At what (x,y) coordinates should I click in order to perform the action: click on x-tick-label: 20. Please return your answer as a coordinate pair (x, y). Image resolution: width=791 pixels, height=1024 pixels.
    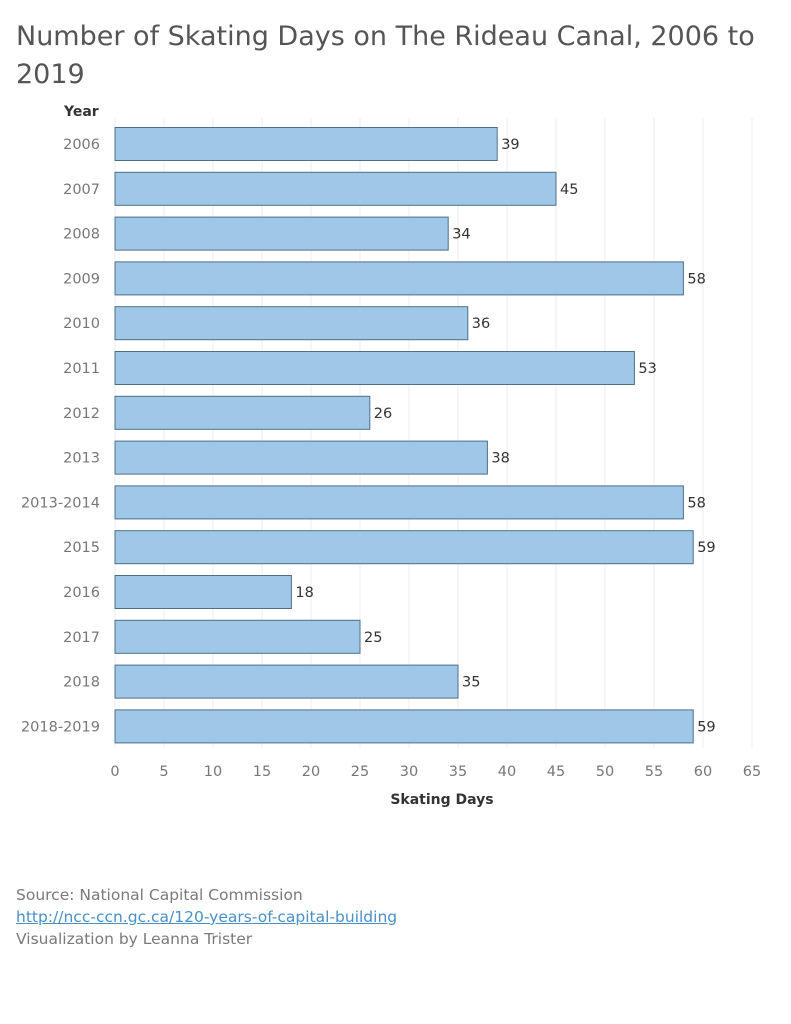
    Looking at the image, I should click on (311, 772).